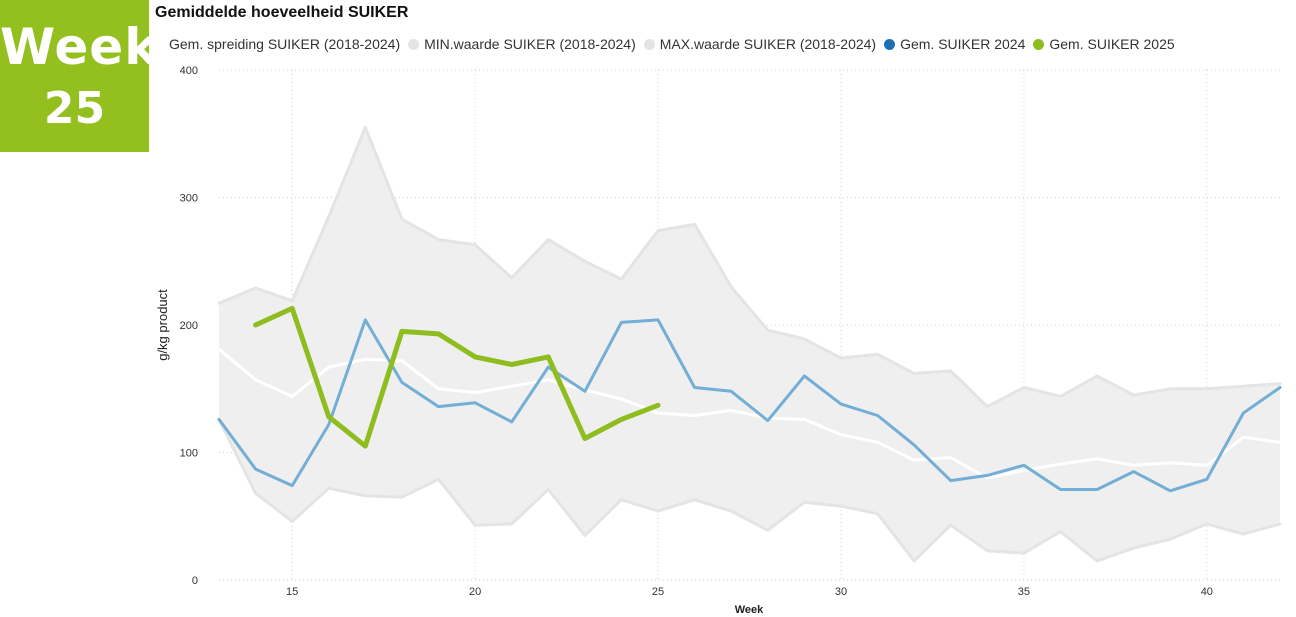 The width and height of the screenshot is (1296, 617). What do you see at coordinates (749, 592) in the screenshot?
I see `x-axis-ticks: 15 20 25 30 35 40` at bounding box center [749, 592].